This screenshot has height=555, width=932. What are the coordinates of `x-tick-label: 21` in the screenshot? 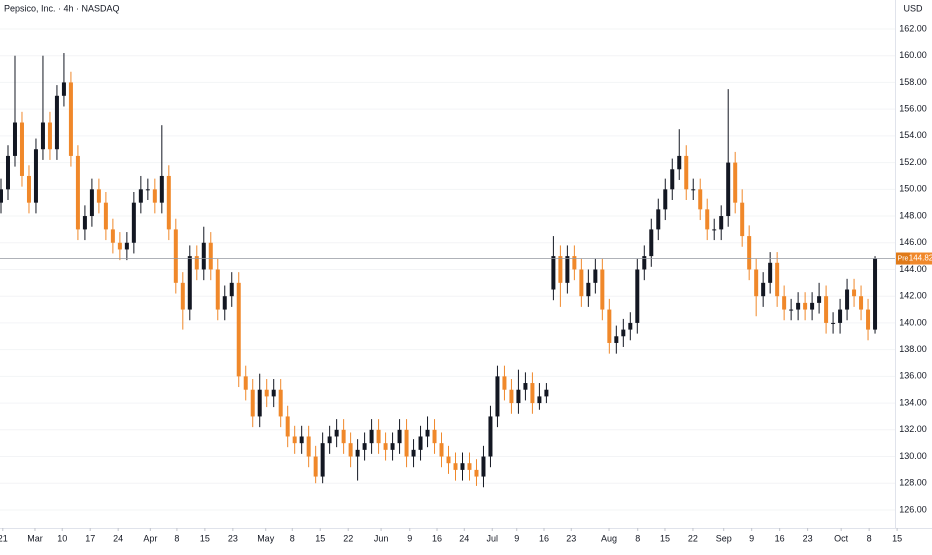 It's located at (4, 538).